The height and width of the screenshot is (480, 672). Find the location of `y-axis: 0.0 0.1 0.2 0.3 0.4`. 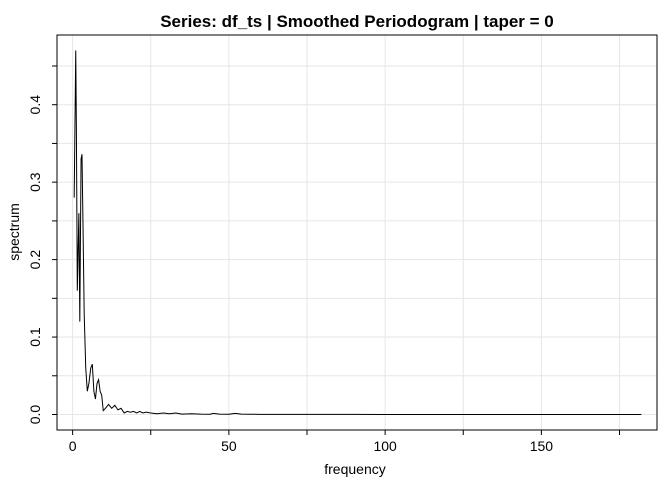

y-axis: 0.0 0.1 0.2 0.3 0.4 is located at coordinates (42, 245).